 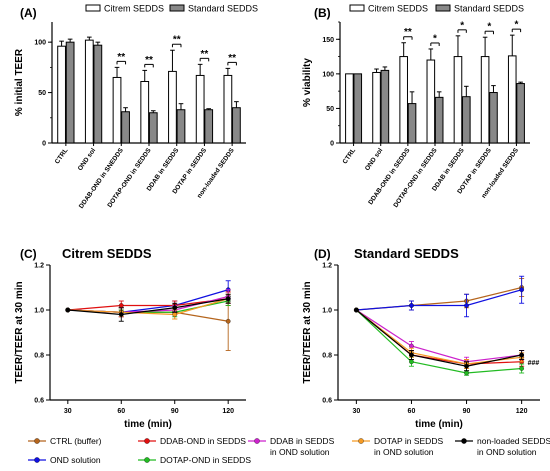 What do you see at coordinates (404, 452) in the screenshot?
I see `legend-label: in OND solution` at bounding box center [404, 452].